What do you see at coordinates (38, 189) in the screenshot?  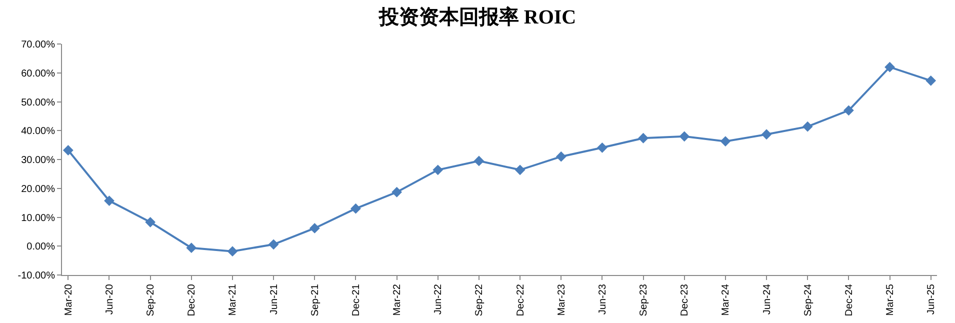 I see `y-tick-label: 20.00%` at bounding box center [38, 189].